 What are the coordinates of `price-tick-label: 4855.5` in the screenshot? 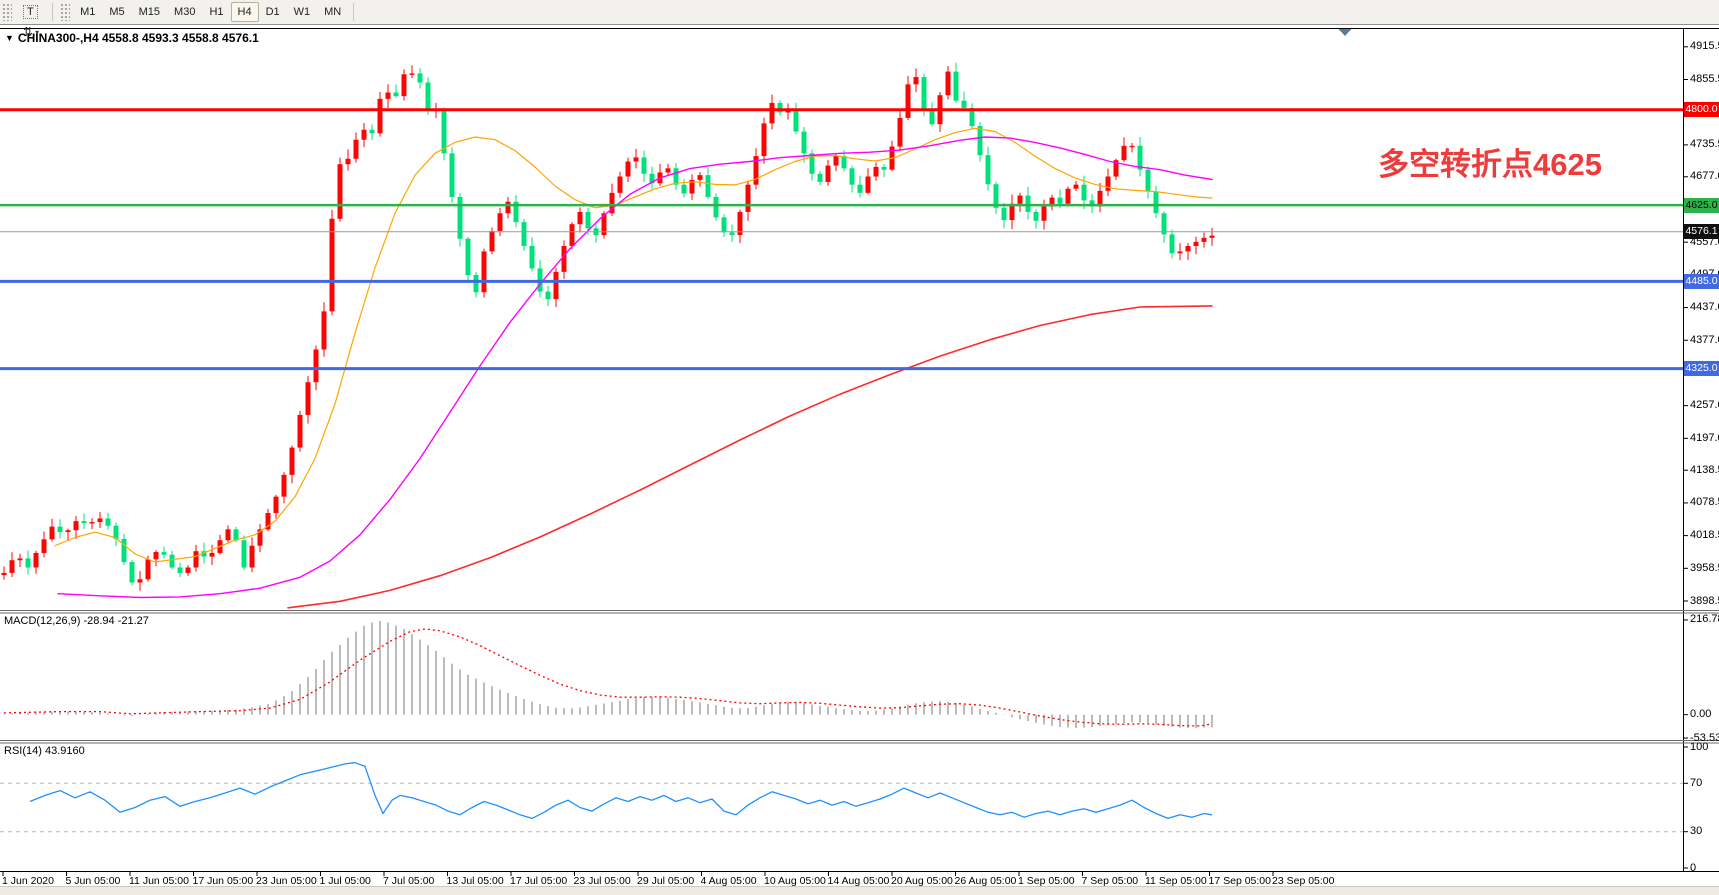 It's located at (1704, 78).